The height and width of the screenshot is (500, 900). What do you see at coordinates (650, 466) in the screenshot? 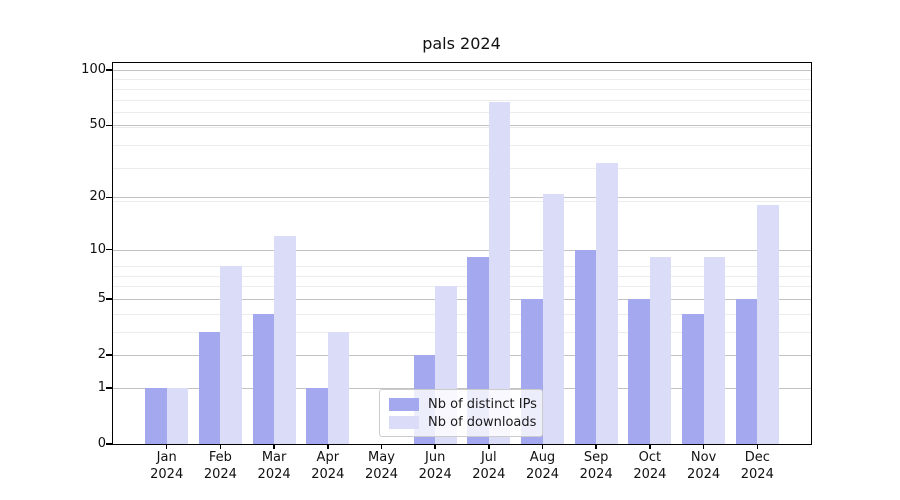
I see `x-tick-label: Oct 2024` at bounding box center [650, 466].